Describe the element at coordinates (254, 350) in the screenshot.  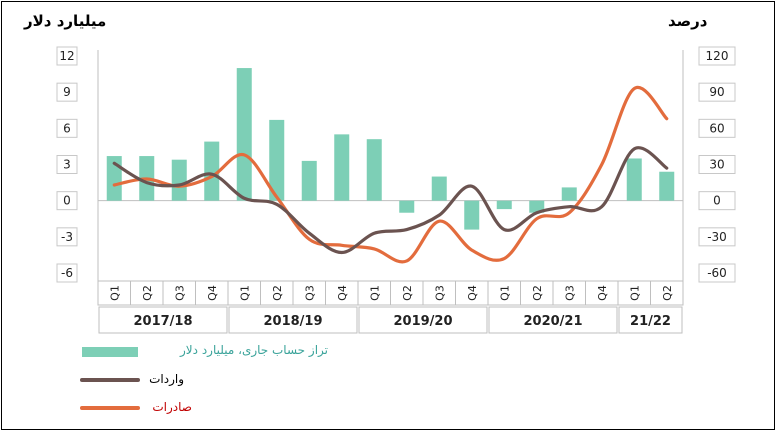
I see `legend-label-current-account: تراز حساب جاری، میلیارد دلار` at that location.